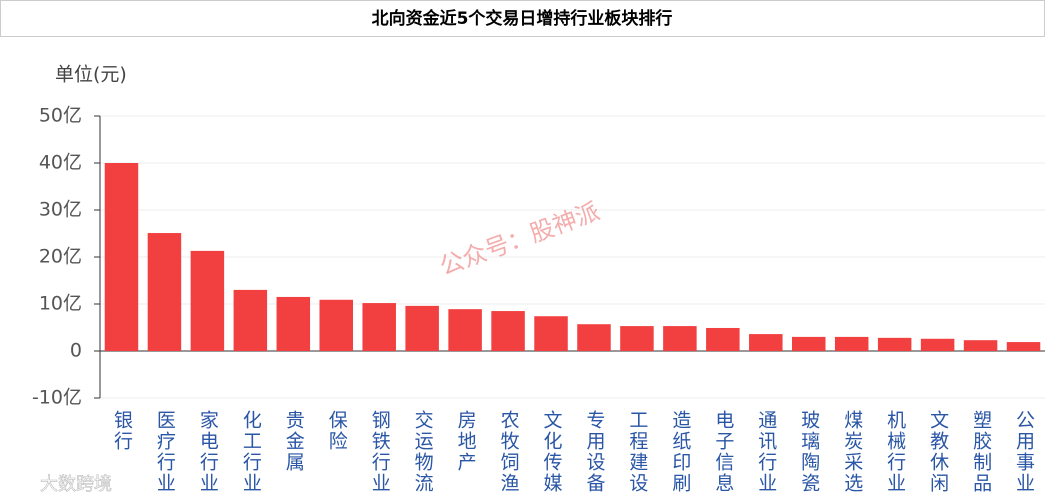 This screenshot has height=502, width=1045. I want to click on y-tick-label: 40亿, so click(60, 163).